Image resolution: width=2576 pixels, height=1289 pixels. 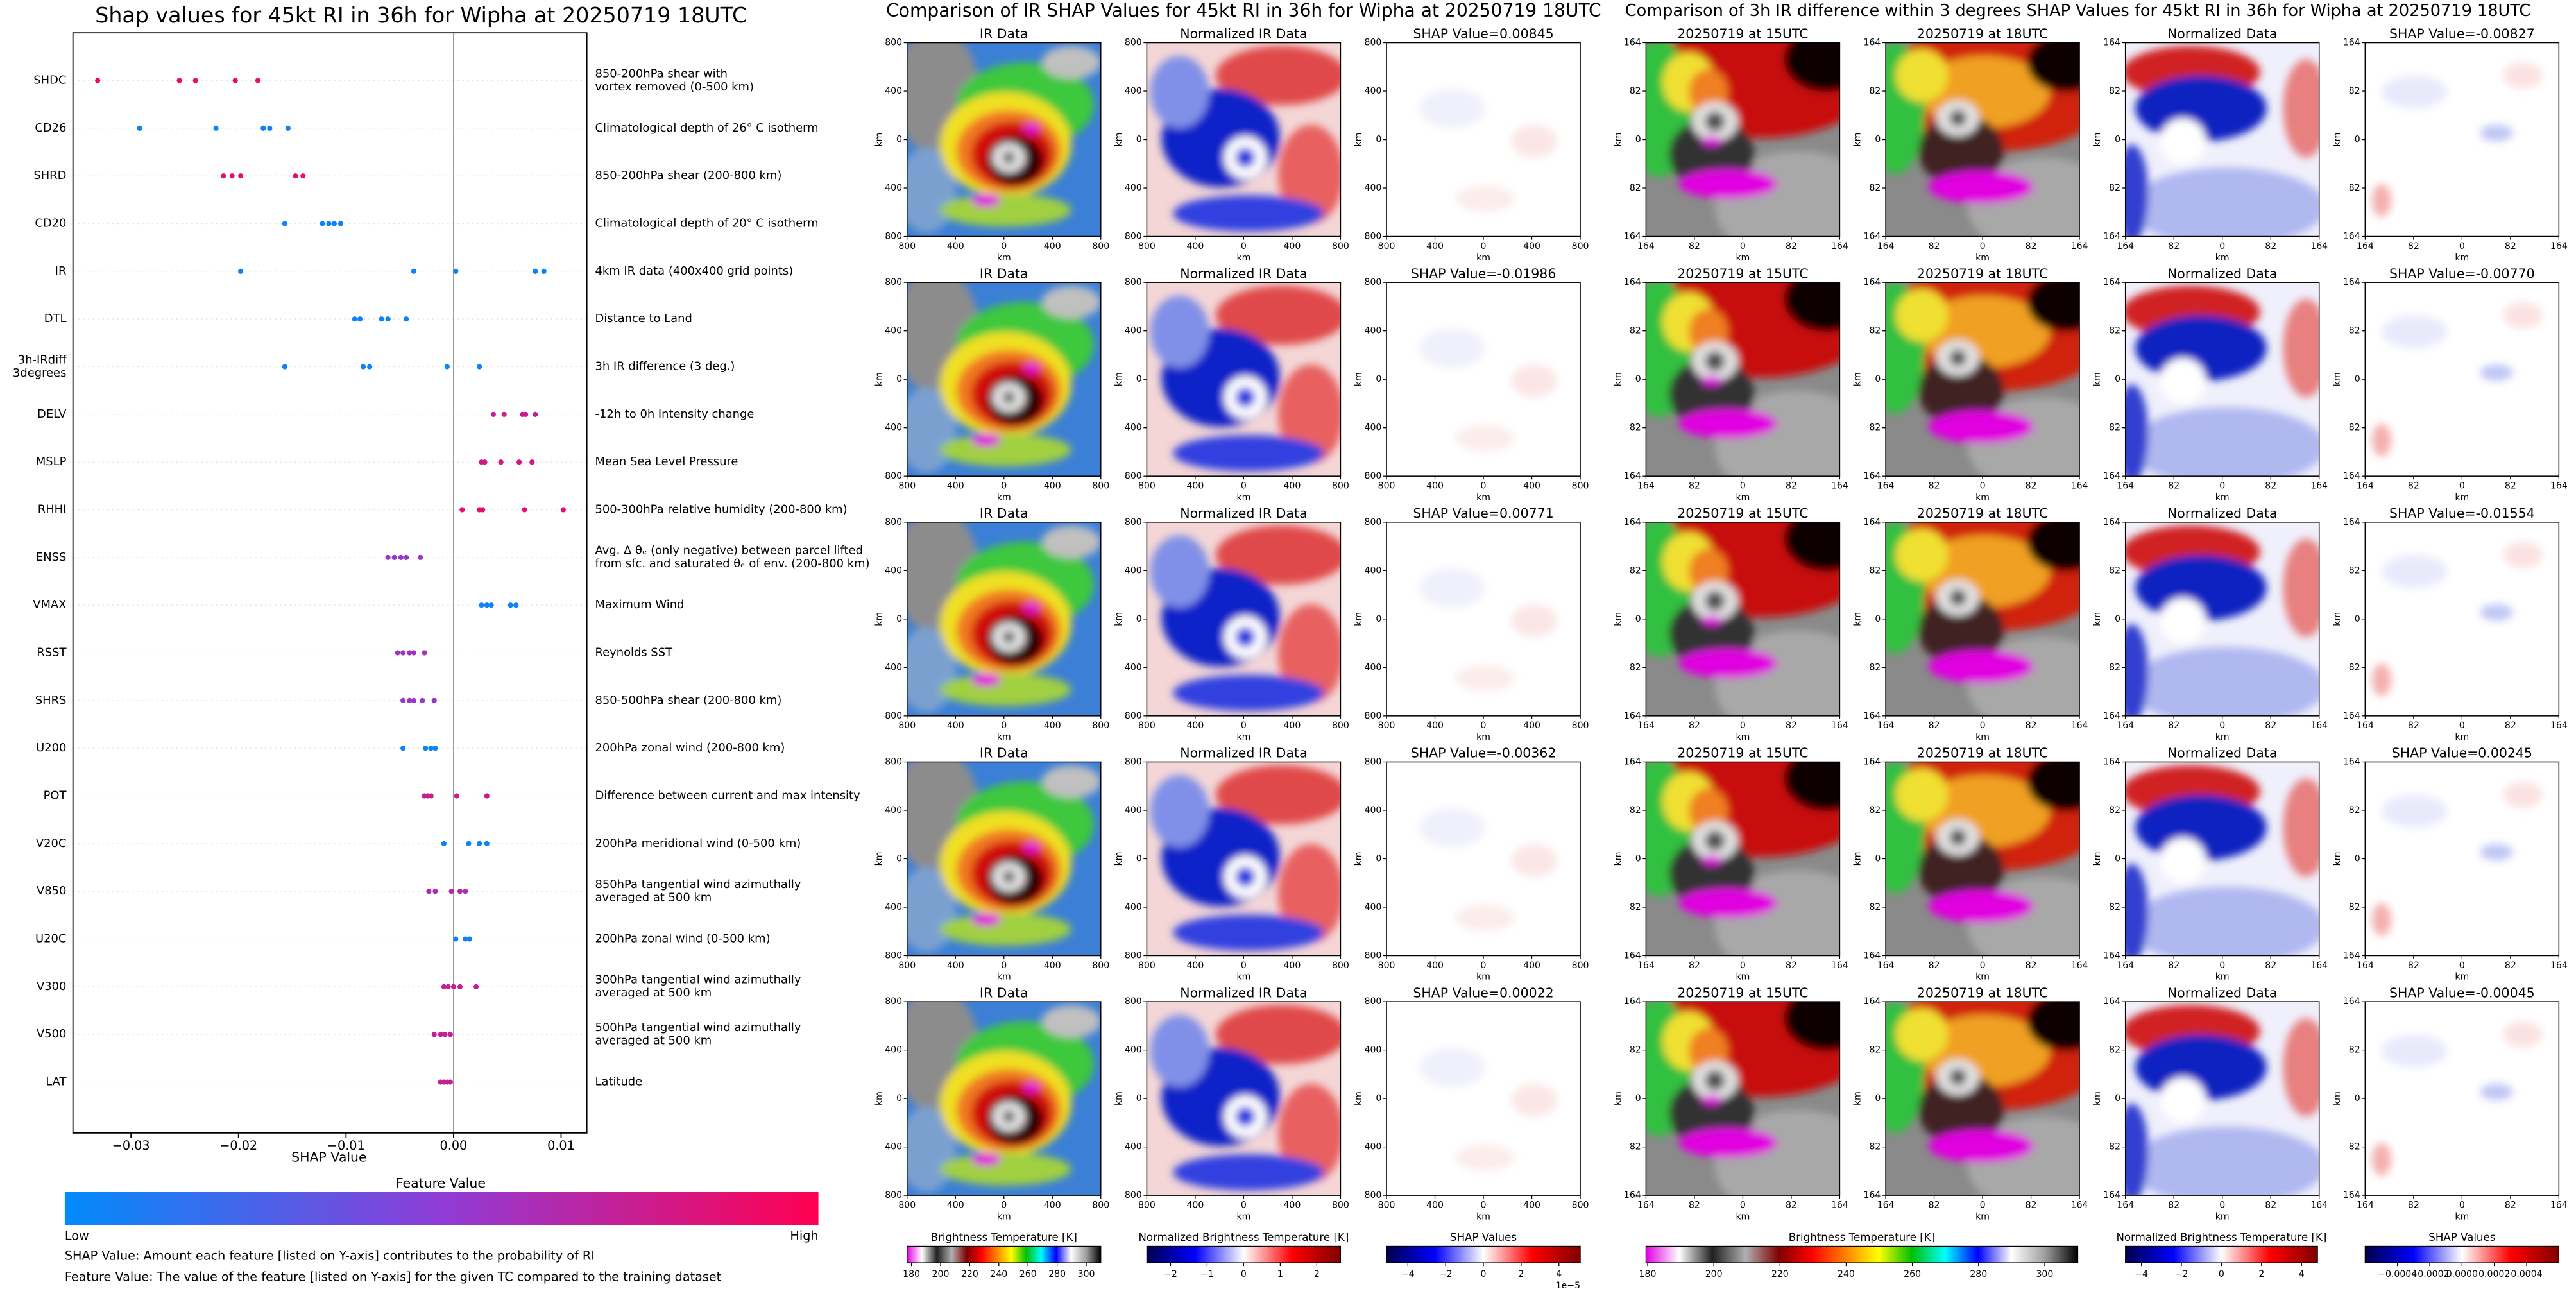 What do you see at coordinates (1373, 1195) in the screenshot?
I see `y-tick-label: 800` at bounding box center [1373, 1195].